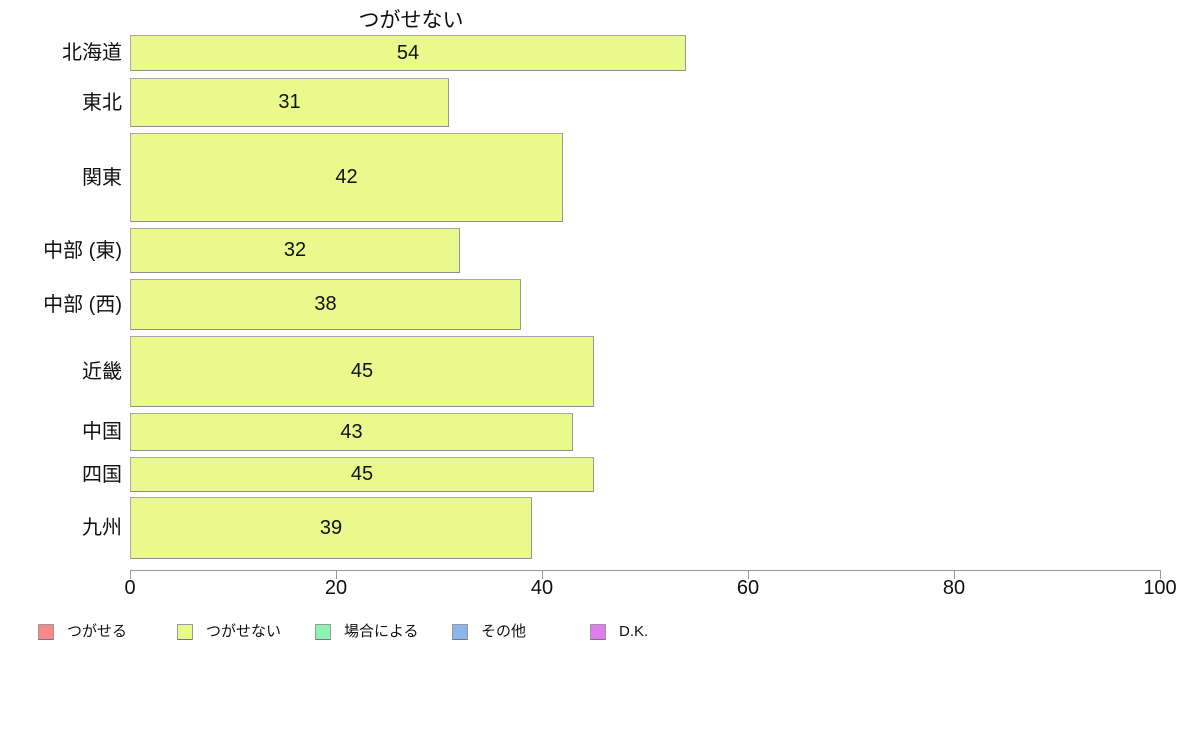 This screenshot has width=1188, height=736. I want to click on legend-label: その他, so click(504, 631).